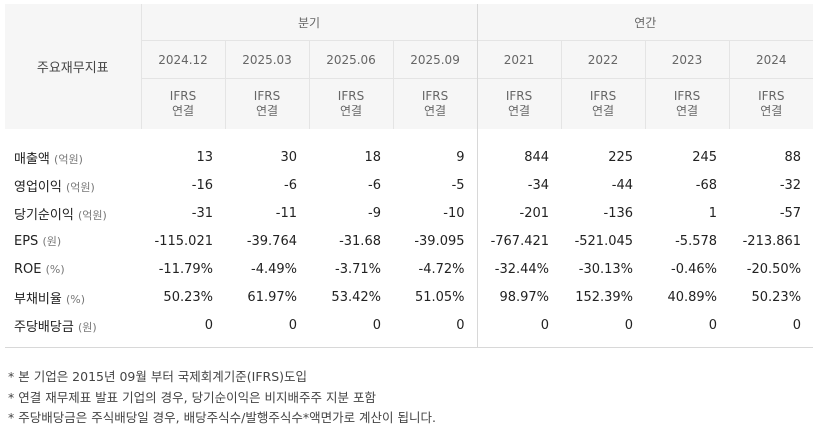 This screenshot has height=432, width=818. What do you see at coordinates (435, 150) in the screenshot?
I see `table-cell: 9` at bounding box center [435, 150].